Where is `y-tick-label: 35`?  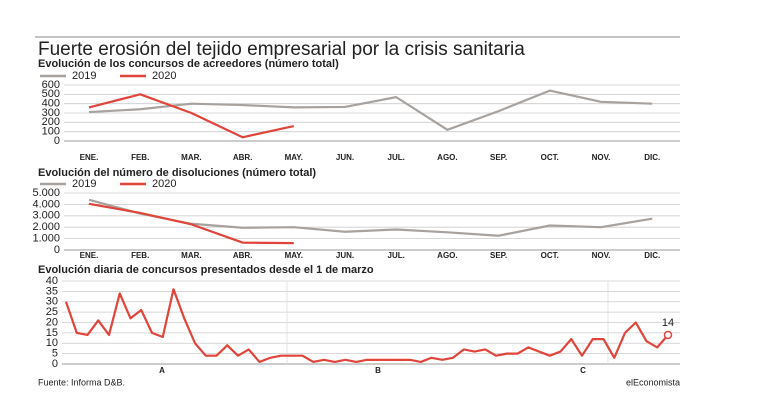
y-tick-label: 35 is located at coordinates (52, 291).